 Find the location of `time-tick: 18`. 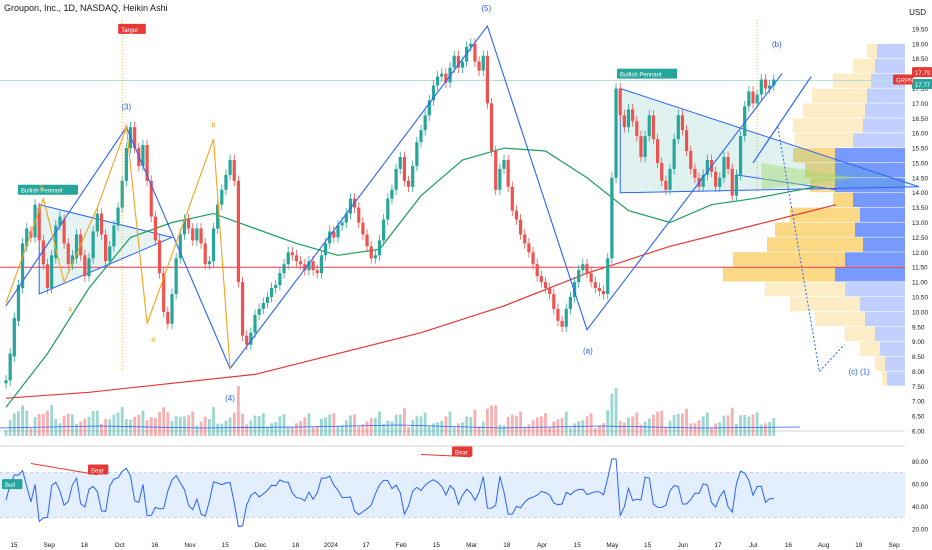

time-tick: 18 is located at coordinates (85, 545).